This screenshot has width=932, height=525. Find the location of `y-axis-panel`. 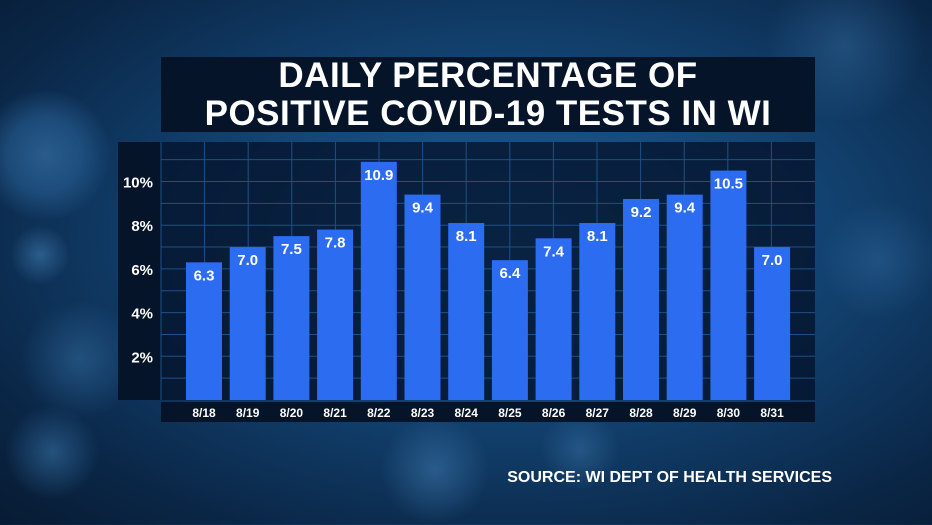

y-axis-panel is located at coordinates (139, 271).